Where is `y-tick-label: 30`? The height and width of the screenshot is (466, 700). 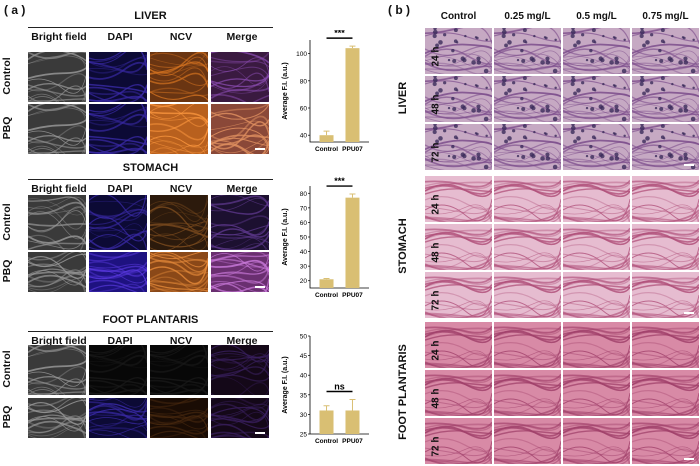
y-tick-label: 30 is located at coordinates (304, 267).